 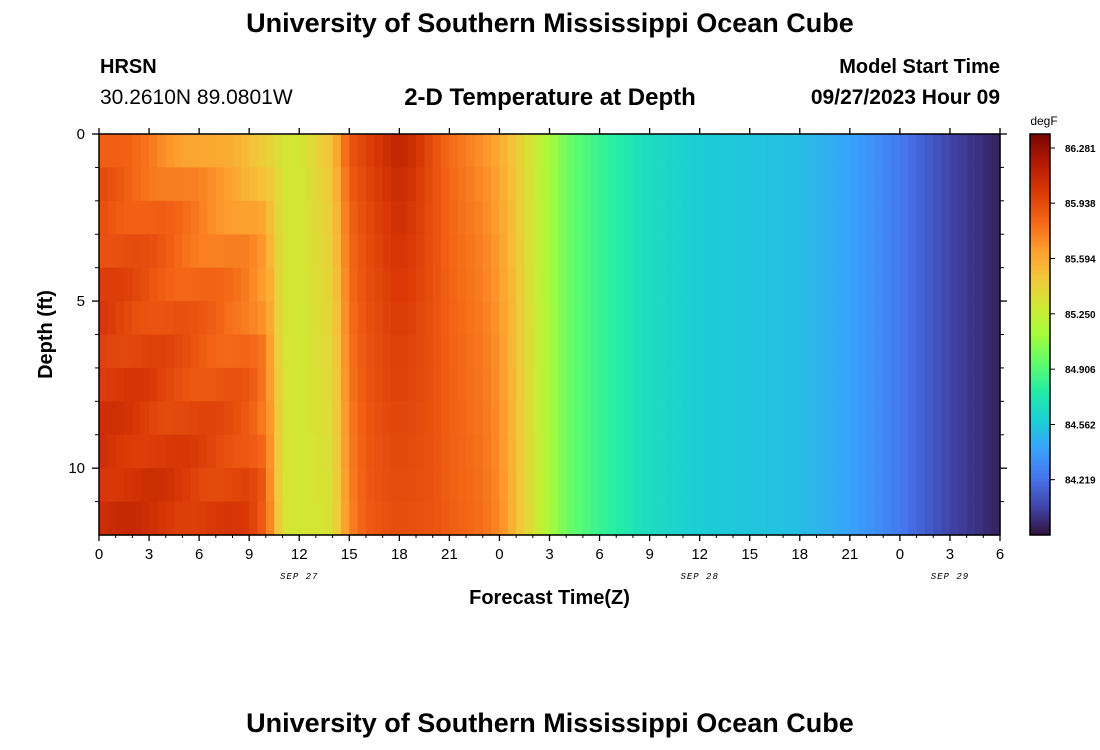 I want to click on colorbar-tick-label: 84.562, so click(x=1080, y=425).